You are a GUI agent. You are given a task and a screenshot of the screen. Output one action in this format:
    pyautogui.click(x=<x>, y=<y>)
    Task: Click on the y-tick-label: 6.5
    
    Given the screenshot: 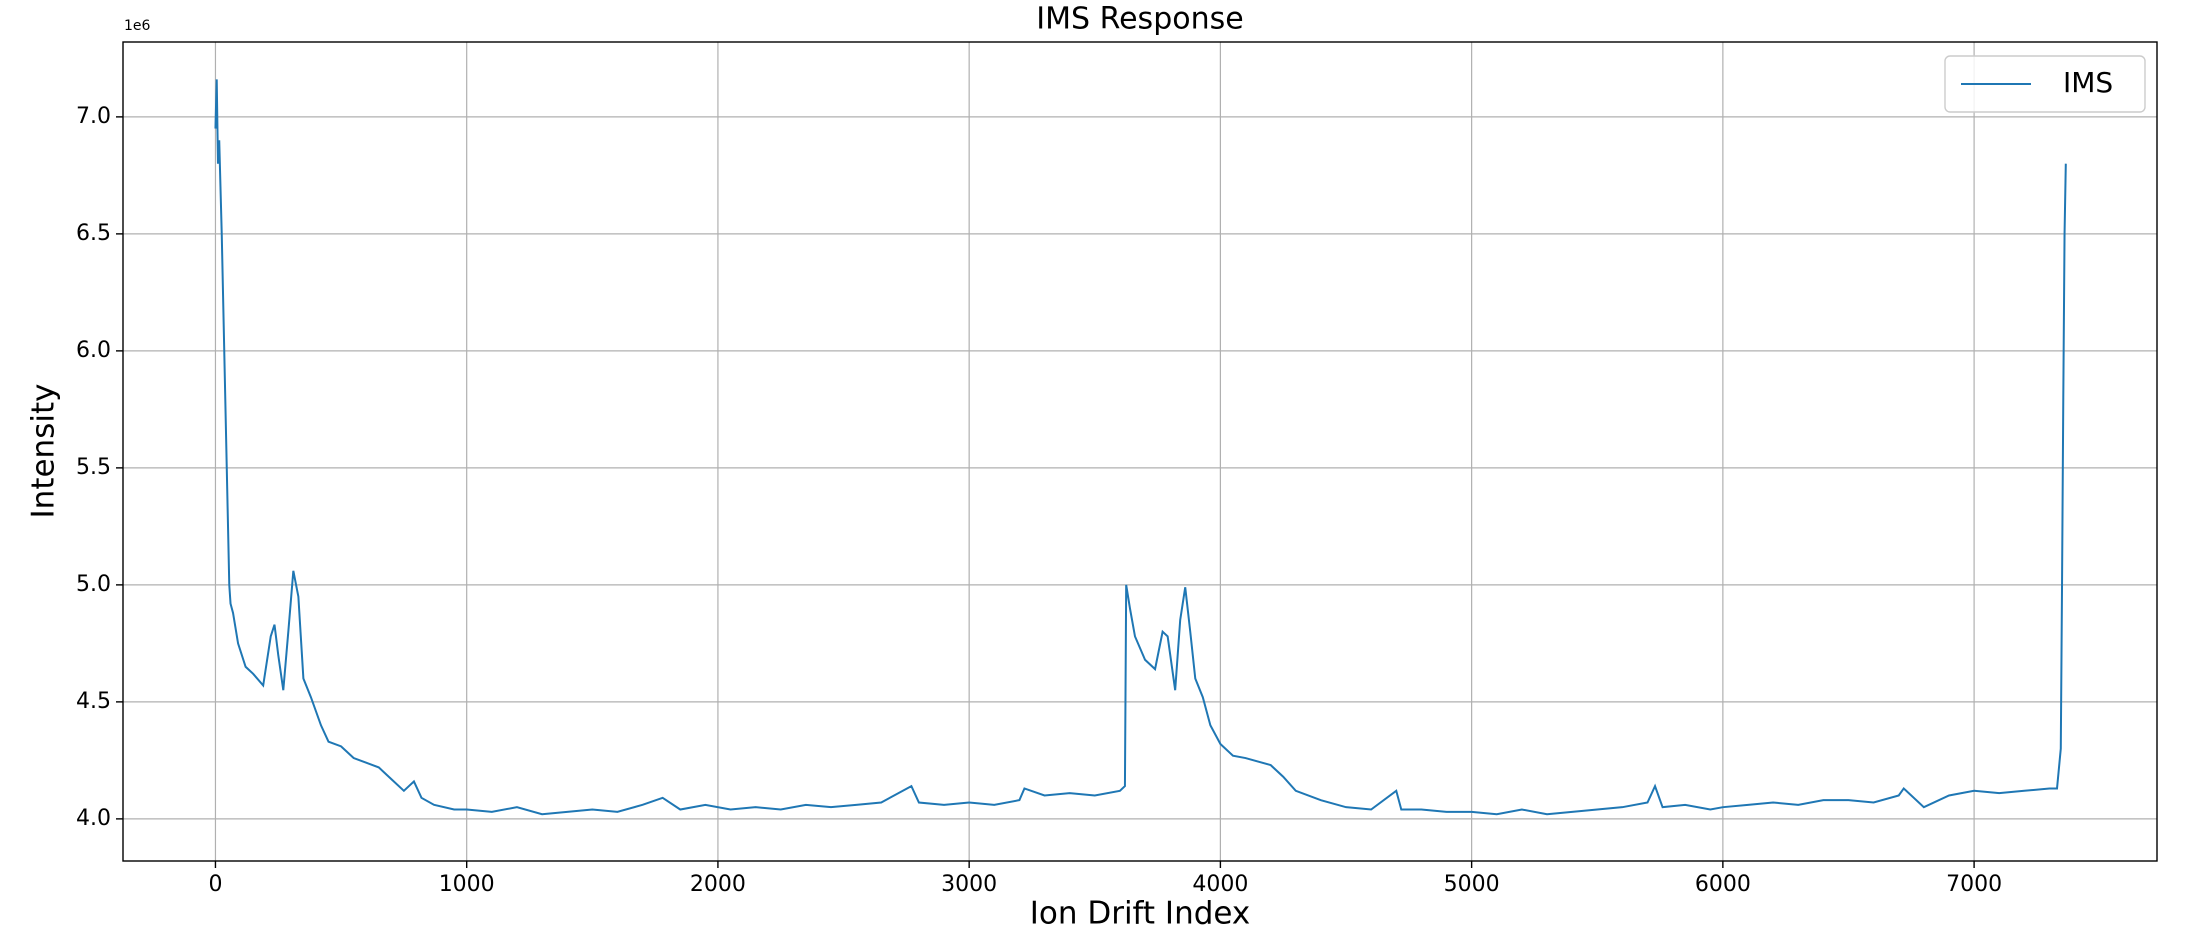 What is the action you would take?
    pyautogui.click(x=93, y=233)
    